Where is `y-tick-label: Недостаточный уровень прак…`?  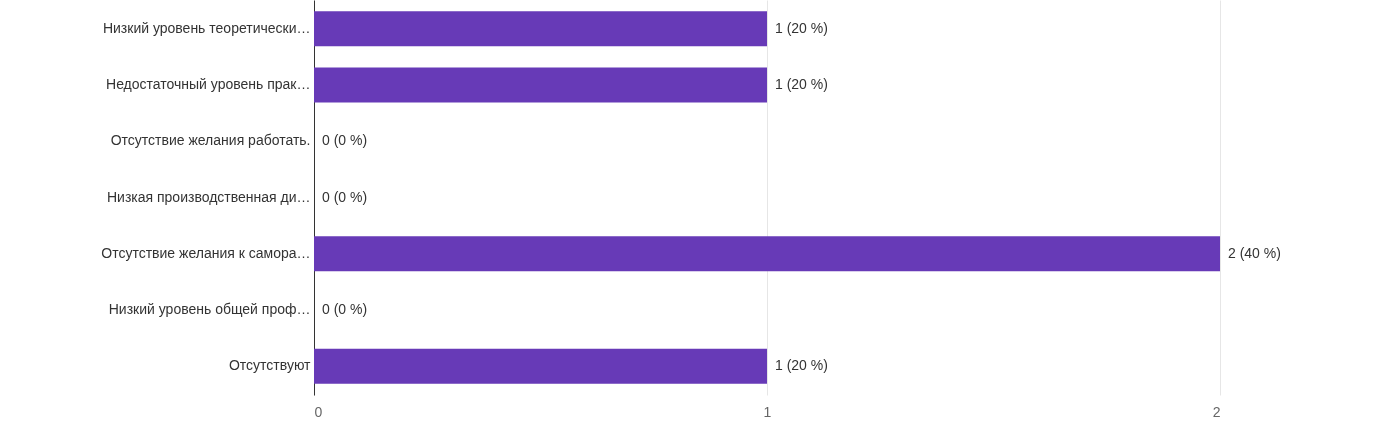 y-tick-label: Недостаточный уровень прак… is located at coordinates (208, 83).